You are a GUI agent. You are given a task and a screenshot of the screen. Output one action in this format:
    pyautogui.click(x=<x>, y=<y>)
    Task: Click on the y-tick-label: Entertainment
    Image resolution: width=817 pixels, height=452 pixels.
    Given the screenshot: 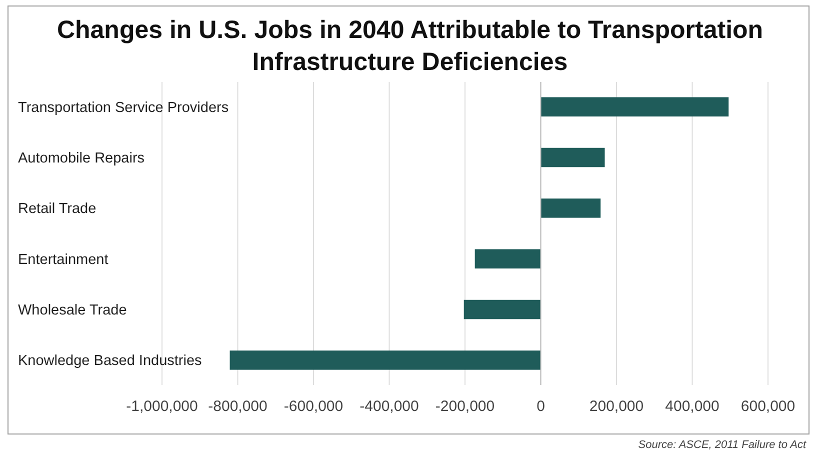 What is the action you would take?
    pyautogui.click(x=63, y=260)
    